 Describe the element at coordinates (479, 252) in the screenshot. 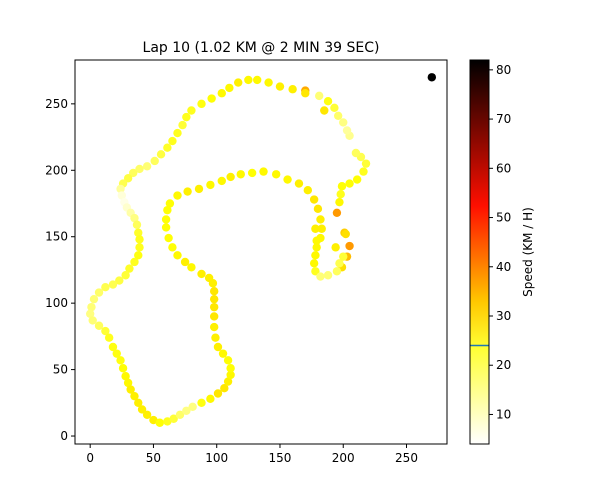

I see `colorbar-frame` at that location.